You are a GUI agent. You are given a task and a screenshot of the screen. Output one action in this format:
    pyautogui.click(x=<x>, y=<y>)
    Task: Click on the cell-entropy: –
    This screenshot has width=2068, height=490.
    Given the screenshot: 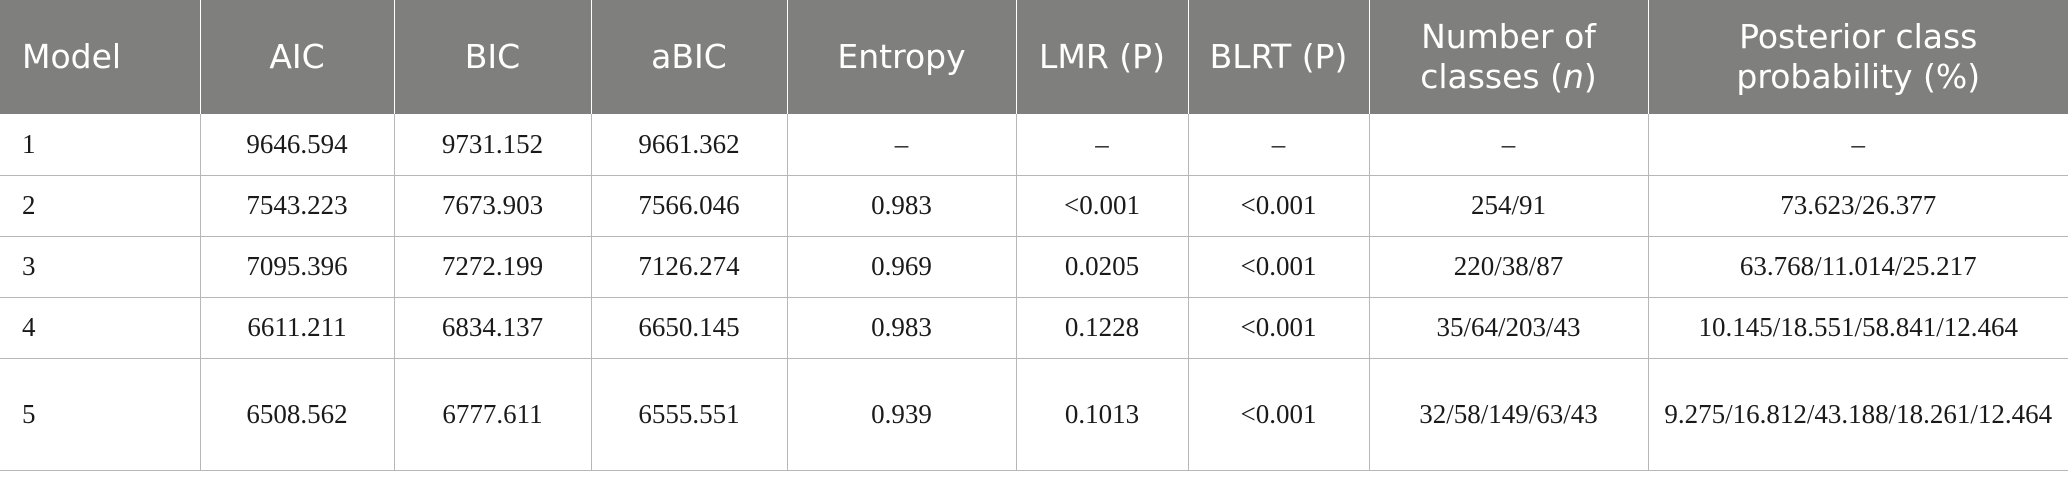 What is the action you would take?
    pyautogui.click(x=901, y=145)
    